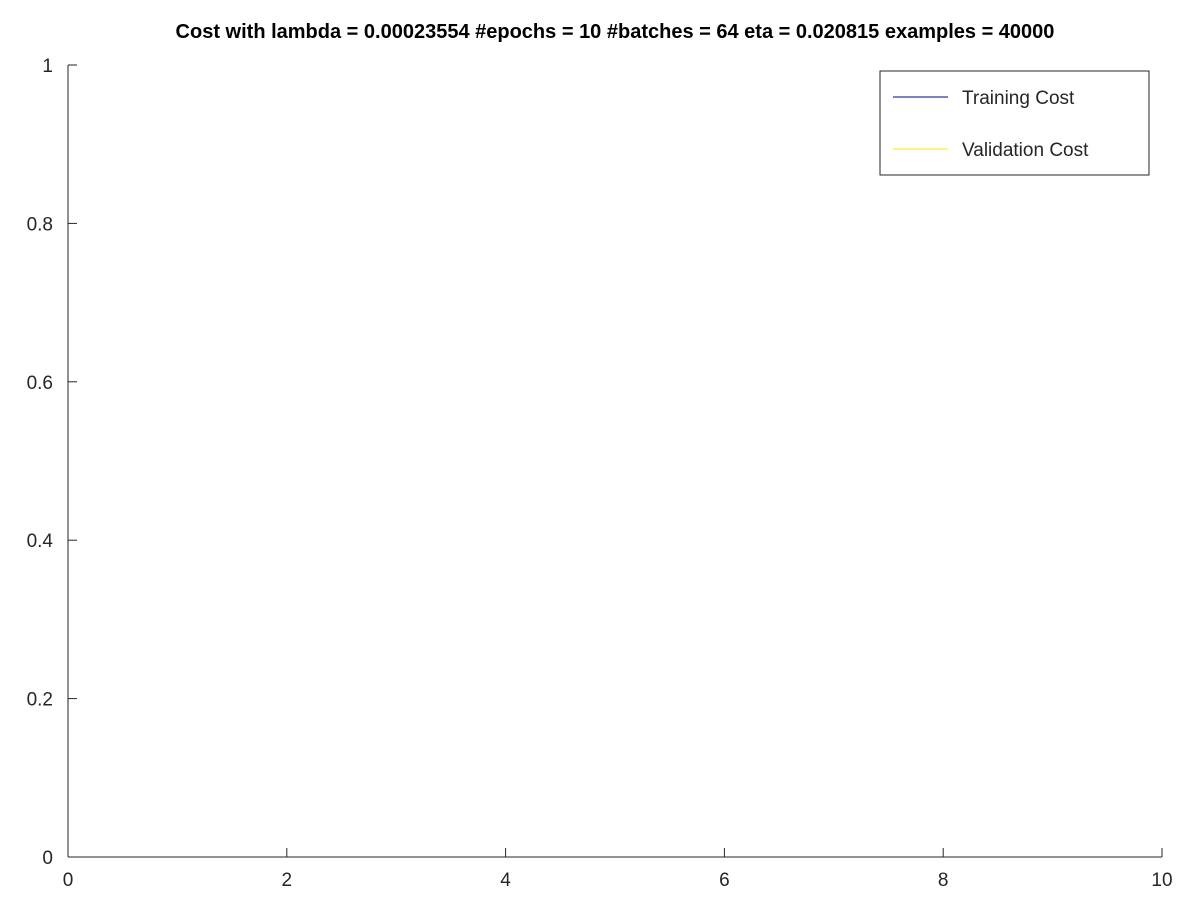 The image size is (1200, 905). I want to click on x-tick-label: 2, so click(287, 880).